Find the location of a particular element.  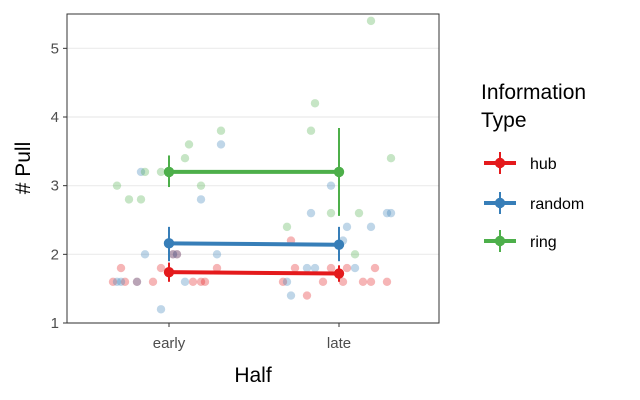

legend-label-hub: hub is located at coordinates (543, 164).